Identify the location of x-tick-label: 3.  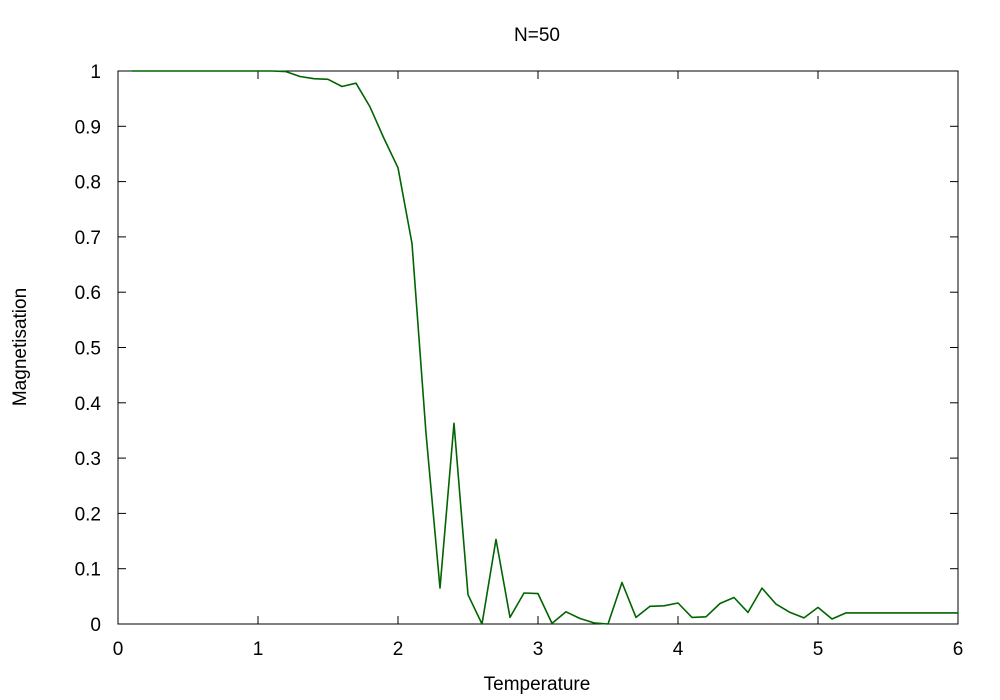
(538, 649).